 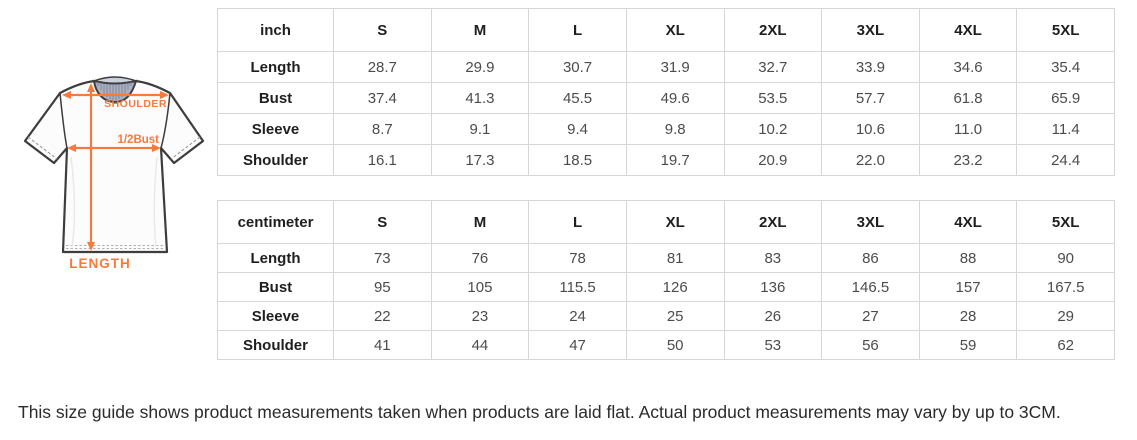 I want to click on cell-value: 8.7, so click(x=382, y=129).